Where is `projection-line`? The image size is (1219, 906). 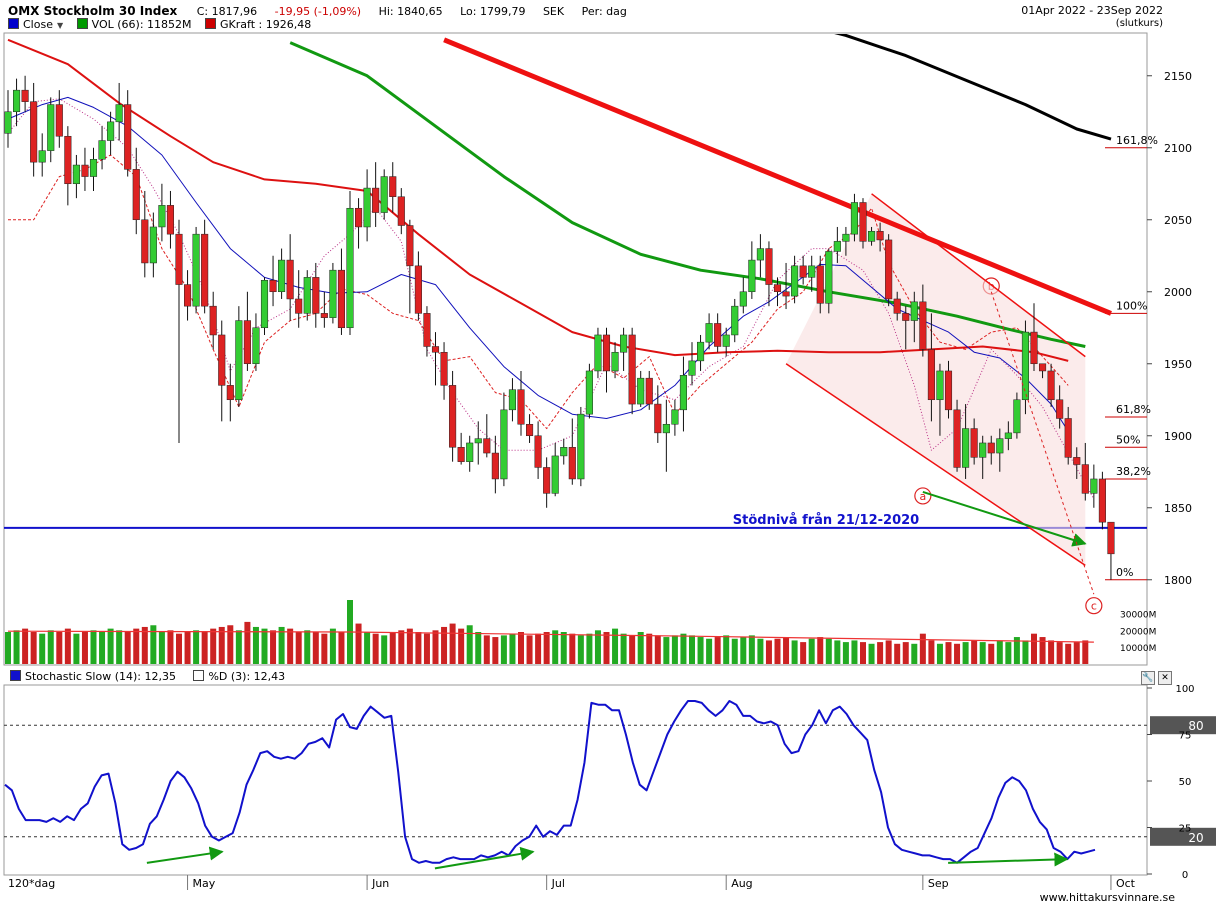 projection-line is located at coordinates (1042, 443).